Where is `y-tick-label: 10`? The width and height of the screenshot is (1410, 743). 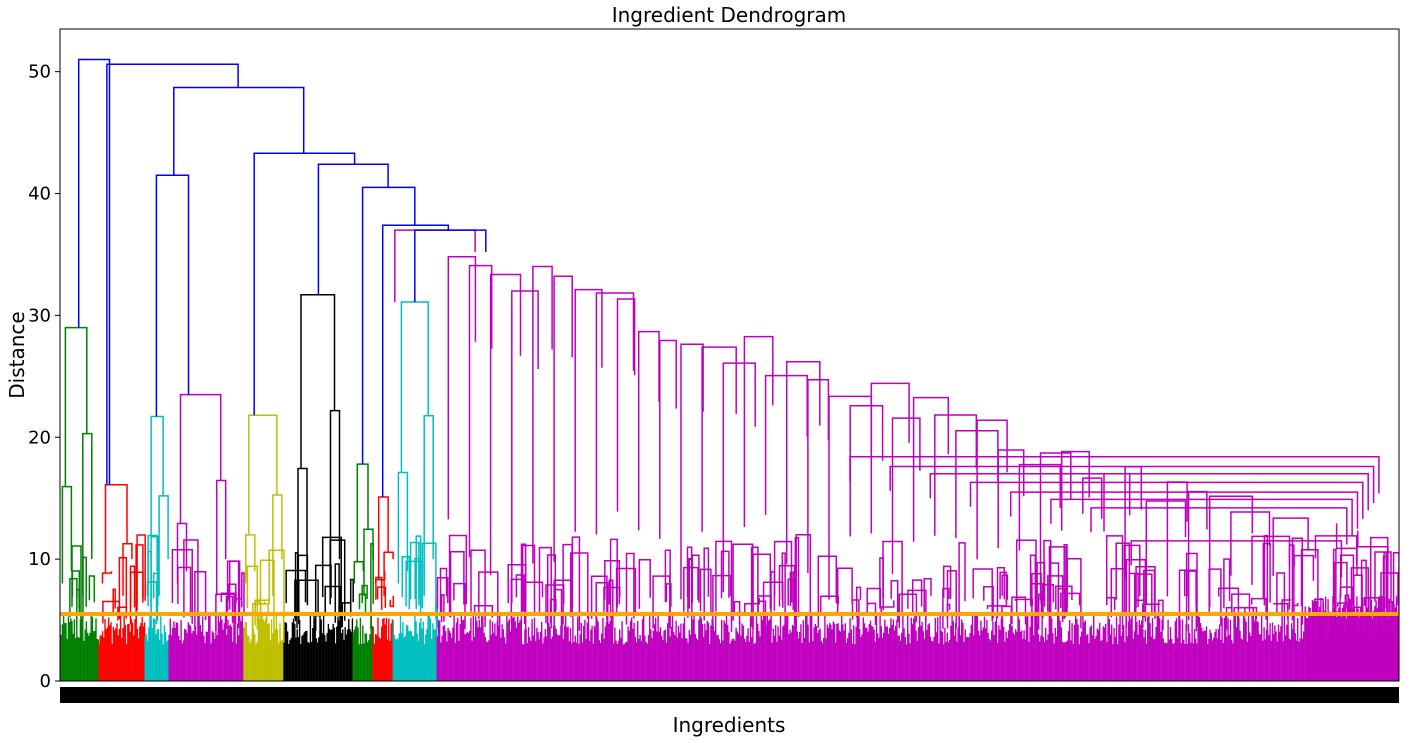 y-tick-label: 10 is located at coordinates (39, 559).